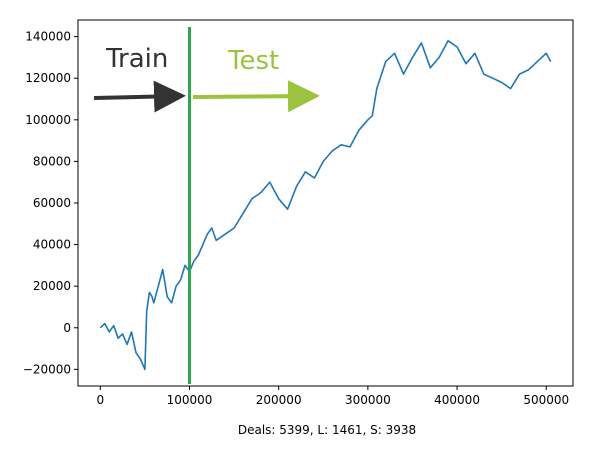 The image size is (603, 457). I want to click on x-tick-label: 200000, so click(279, 400).